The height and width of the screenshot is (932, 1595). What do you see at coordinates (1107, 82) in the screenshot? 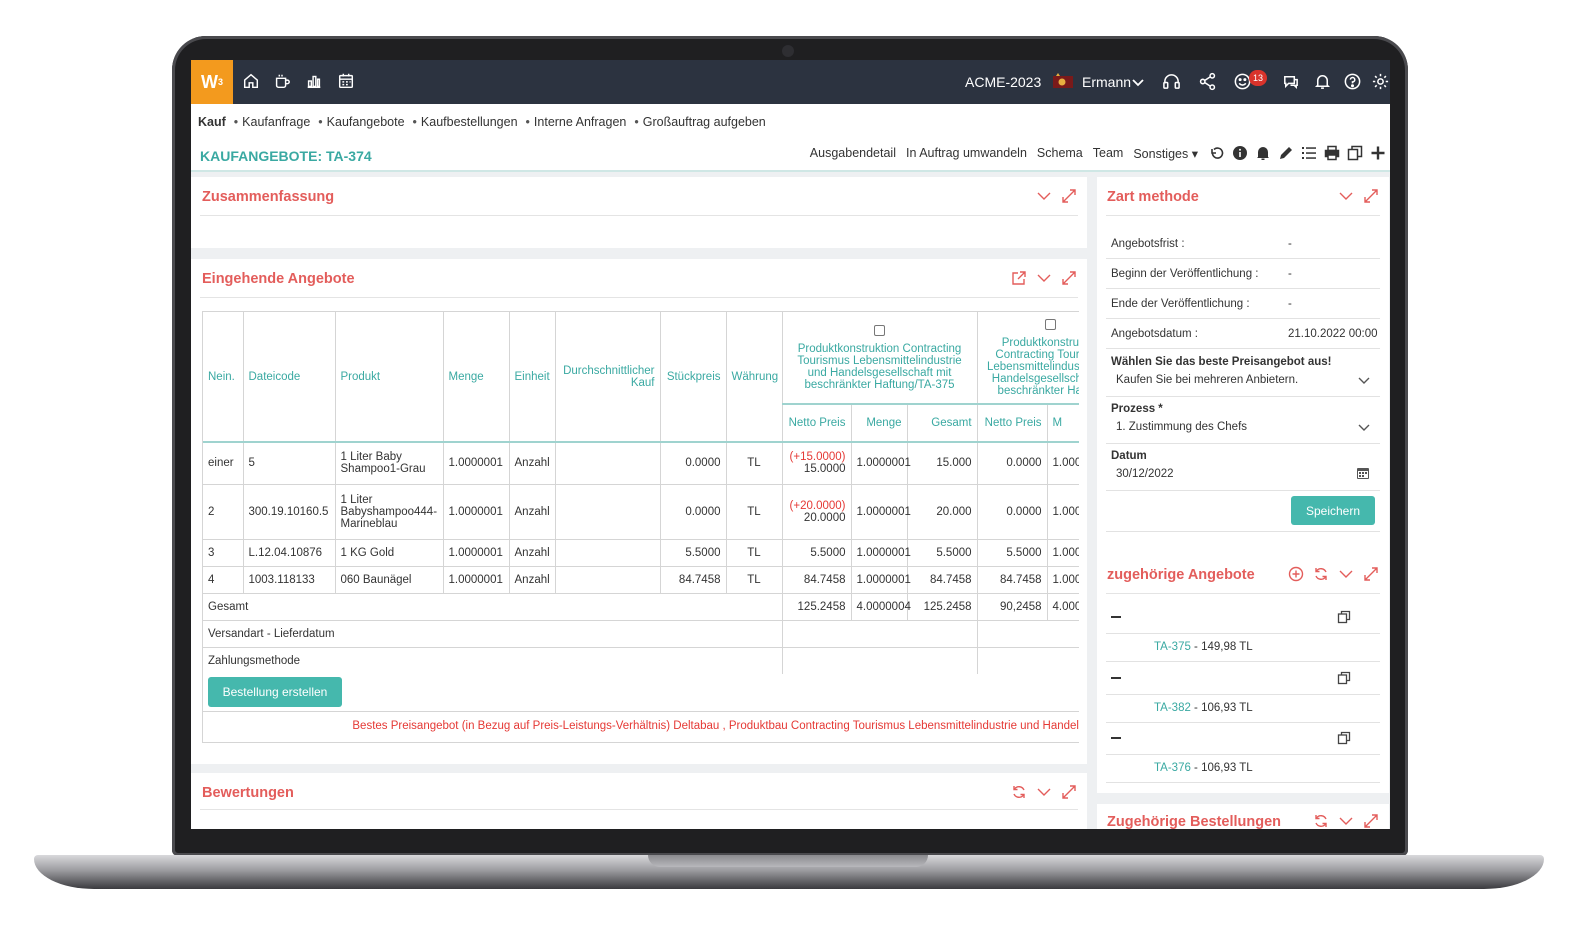
I see `user-menu: Ermann` at bounding box center [1107, 82].